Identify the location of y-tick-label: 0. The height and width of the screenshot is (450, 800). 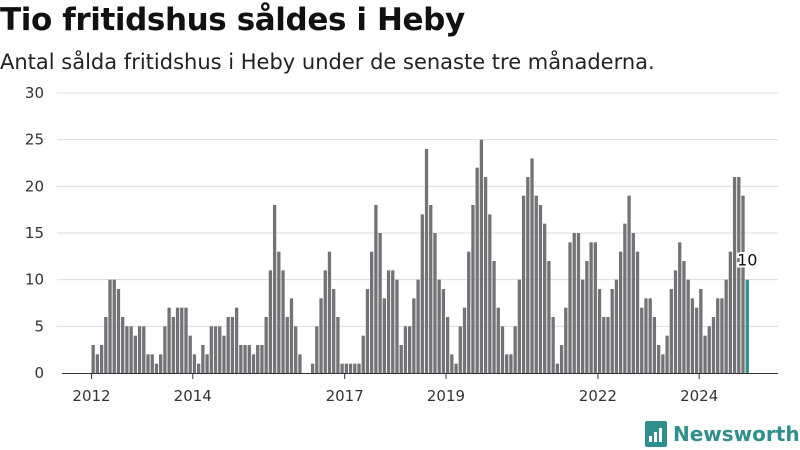
(39, 373).